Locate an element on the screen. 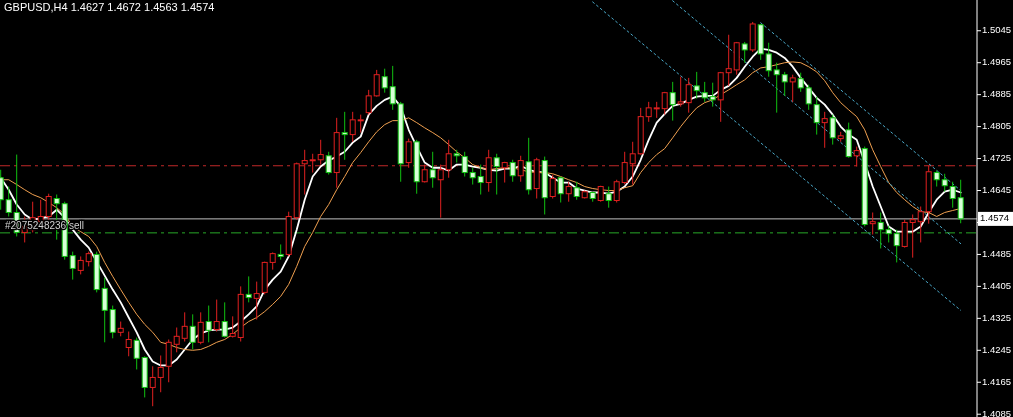 The height and width of the screenshot is (417, 1013). y-tick-label: 1.4805 is located at coordinates (997, 126).